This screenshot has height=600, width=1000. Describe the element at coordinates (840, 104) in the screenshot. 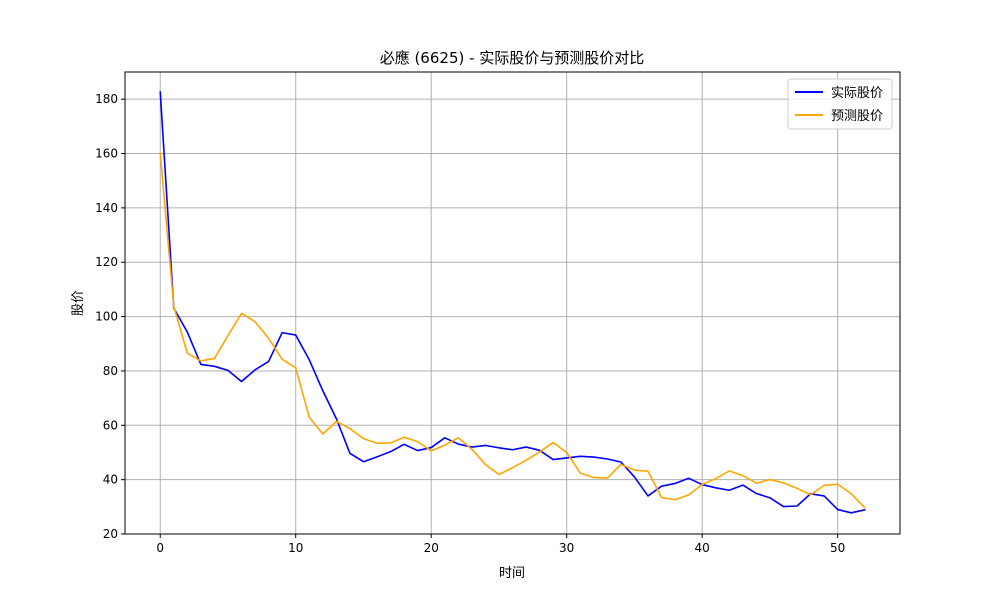

I see `legend: 实际股价 预测股价` at that location.